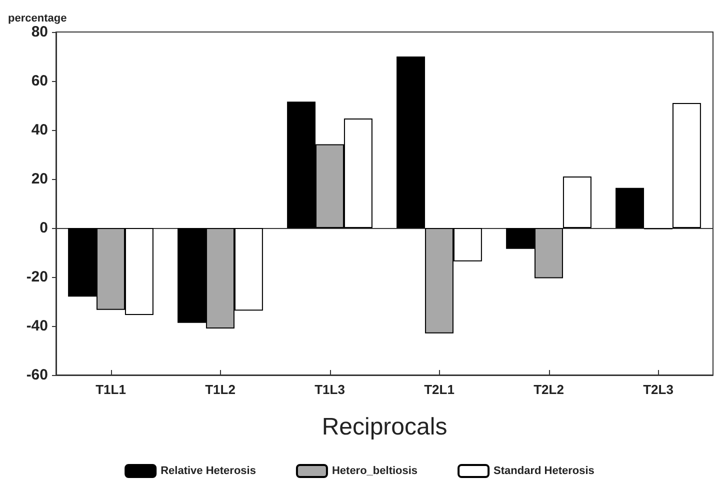 Image resolution: width=719 pixels, height=487 pixels. I want to click on y-axis-title: percentage, so click(37, 18).